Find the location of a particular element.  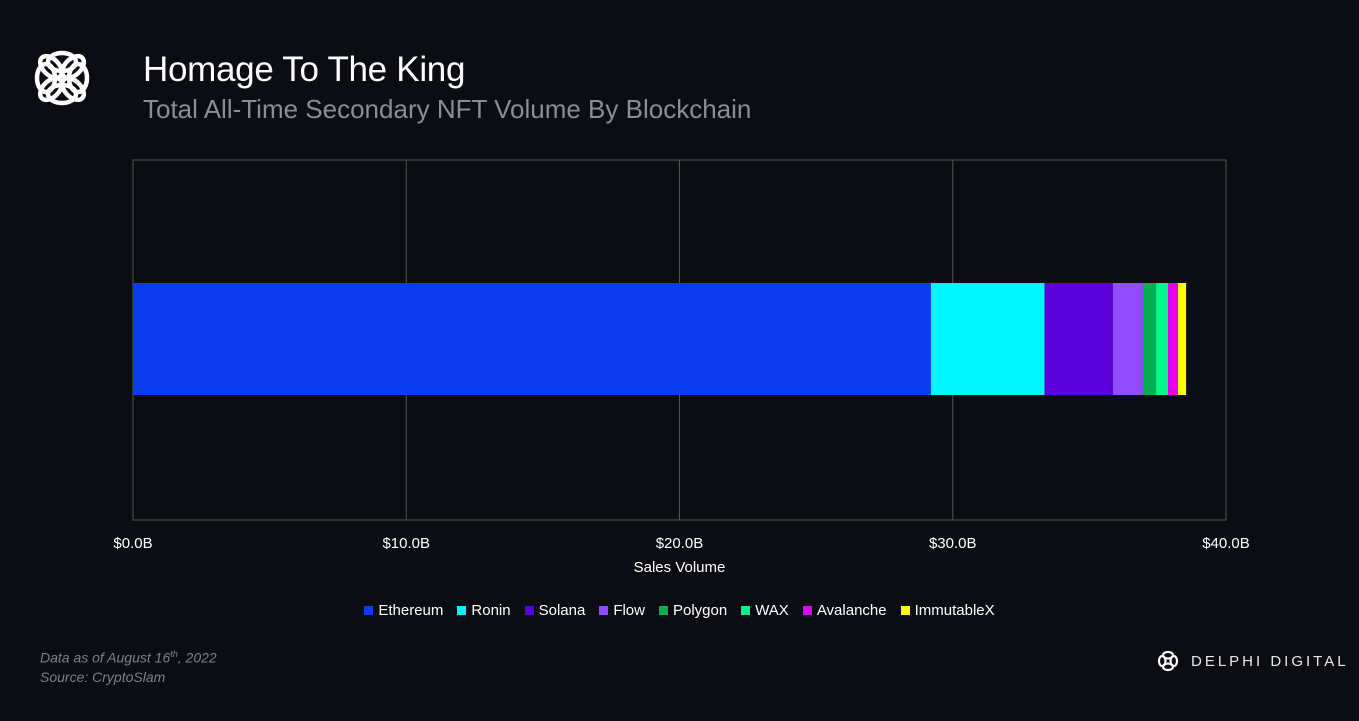

bar-segment-wax is located at coordinates (1162, 339).